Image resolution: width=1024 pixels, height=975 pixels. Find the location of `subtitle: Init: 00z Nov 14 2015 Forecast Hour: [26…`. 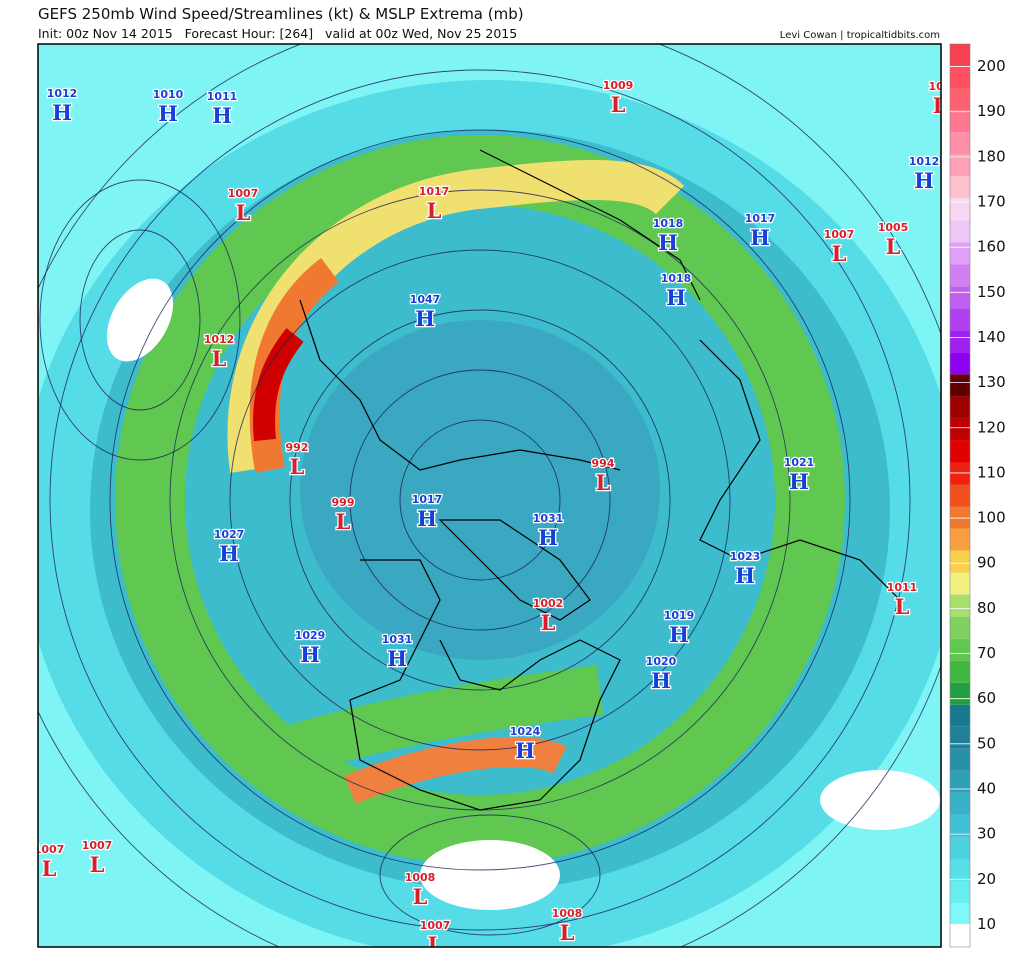

subtitle: Init: 00z Nov 14 2015 Forecast Hour: [26… is located at coordinates (277, 33).